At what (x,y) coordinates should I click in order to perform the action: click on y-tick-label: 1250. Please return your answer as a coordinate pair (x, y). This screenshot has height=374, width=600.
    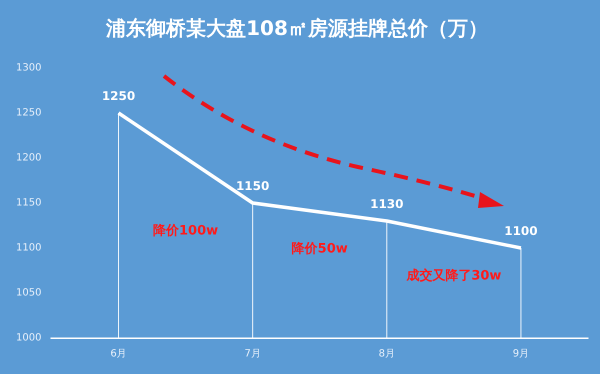
    Looking at the image, I should click on (29, 113).